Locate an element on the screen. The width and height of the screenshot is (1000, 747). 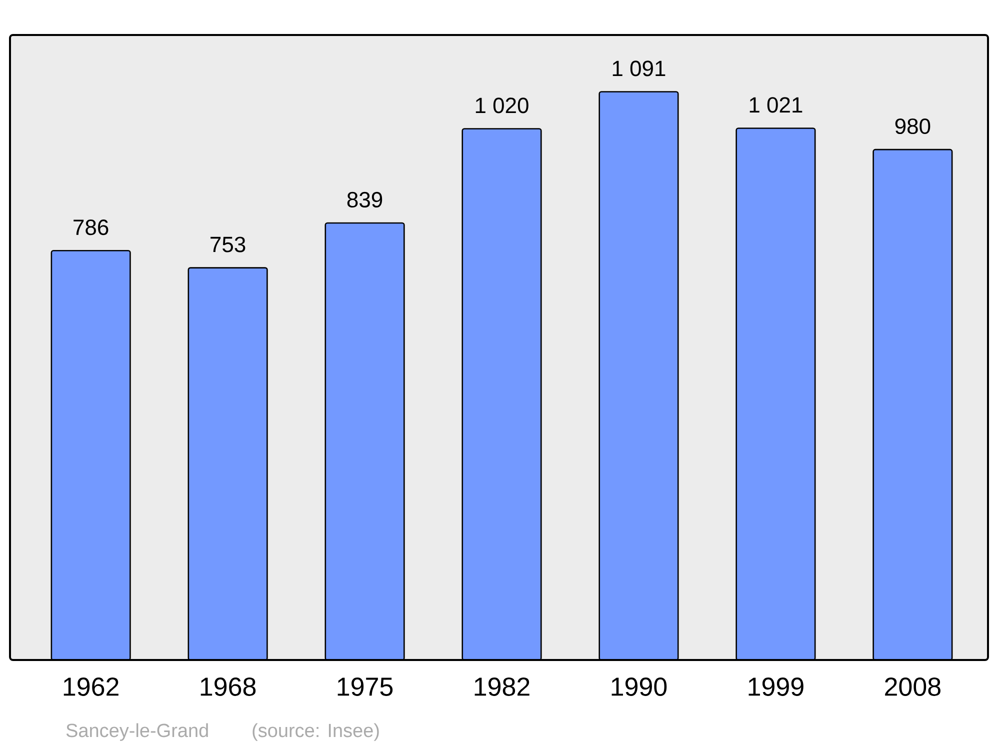
x-tick-label: 1968 is located at coordinates (228, 687).